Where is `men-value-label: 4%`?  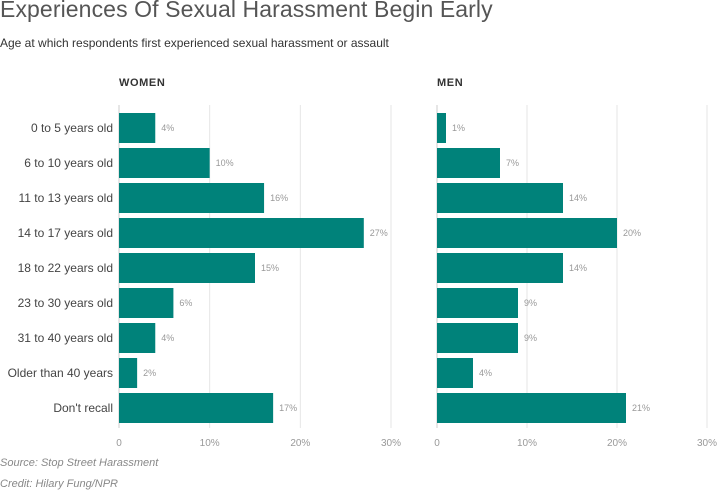 men-value-label: 4% is located at coordinates (485, 373).